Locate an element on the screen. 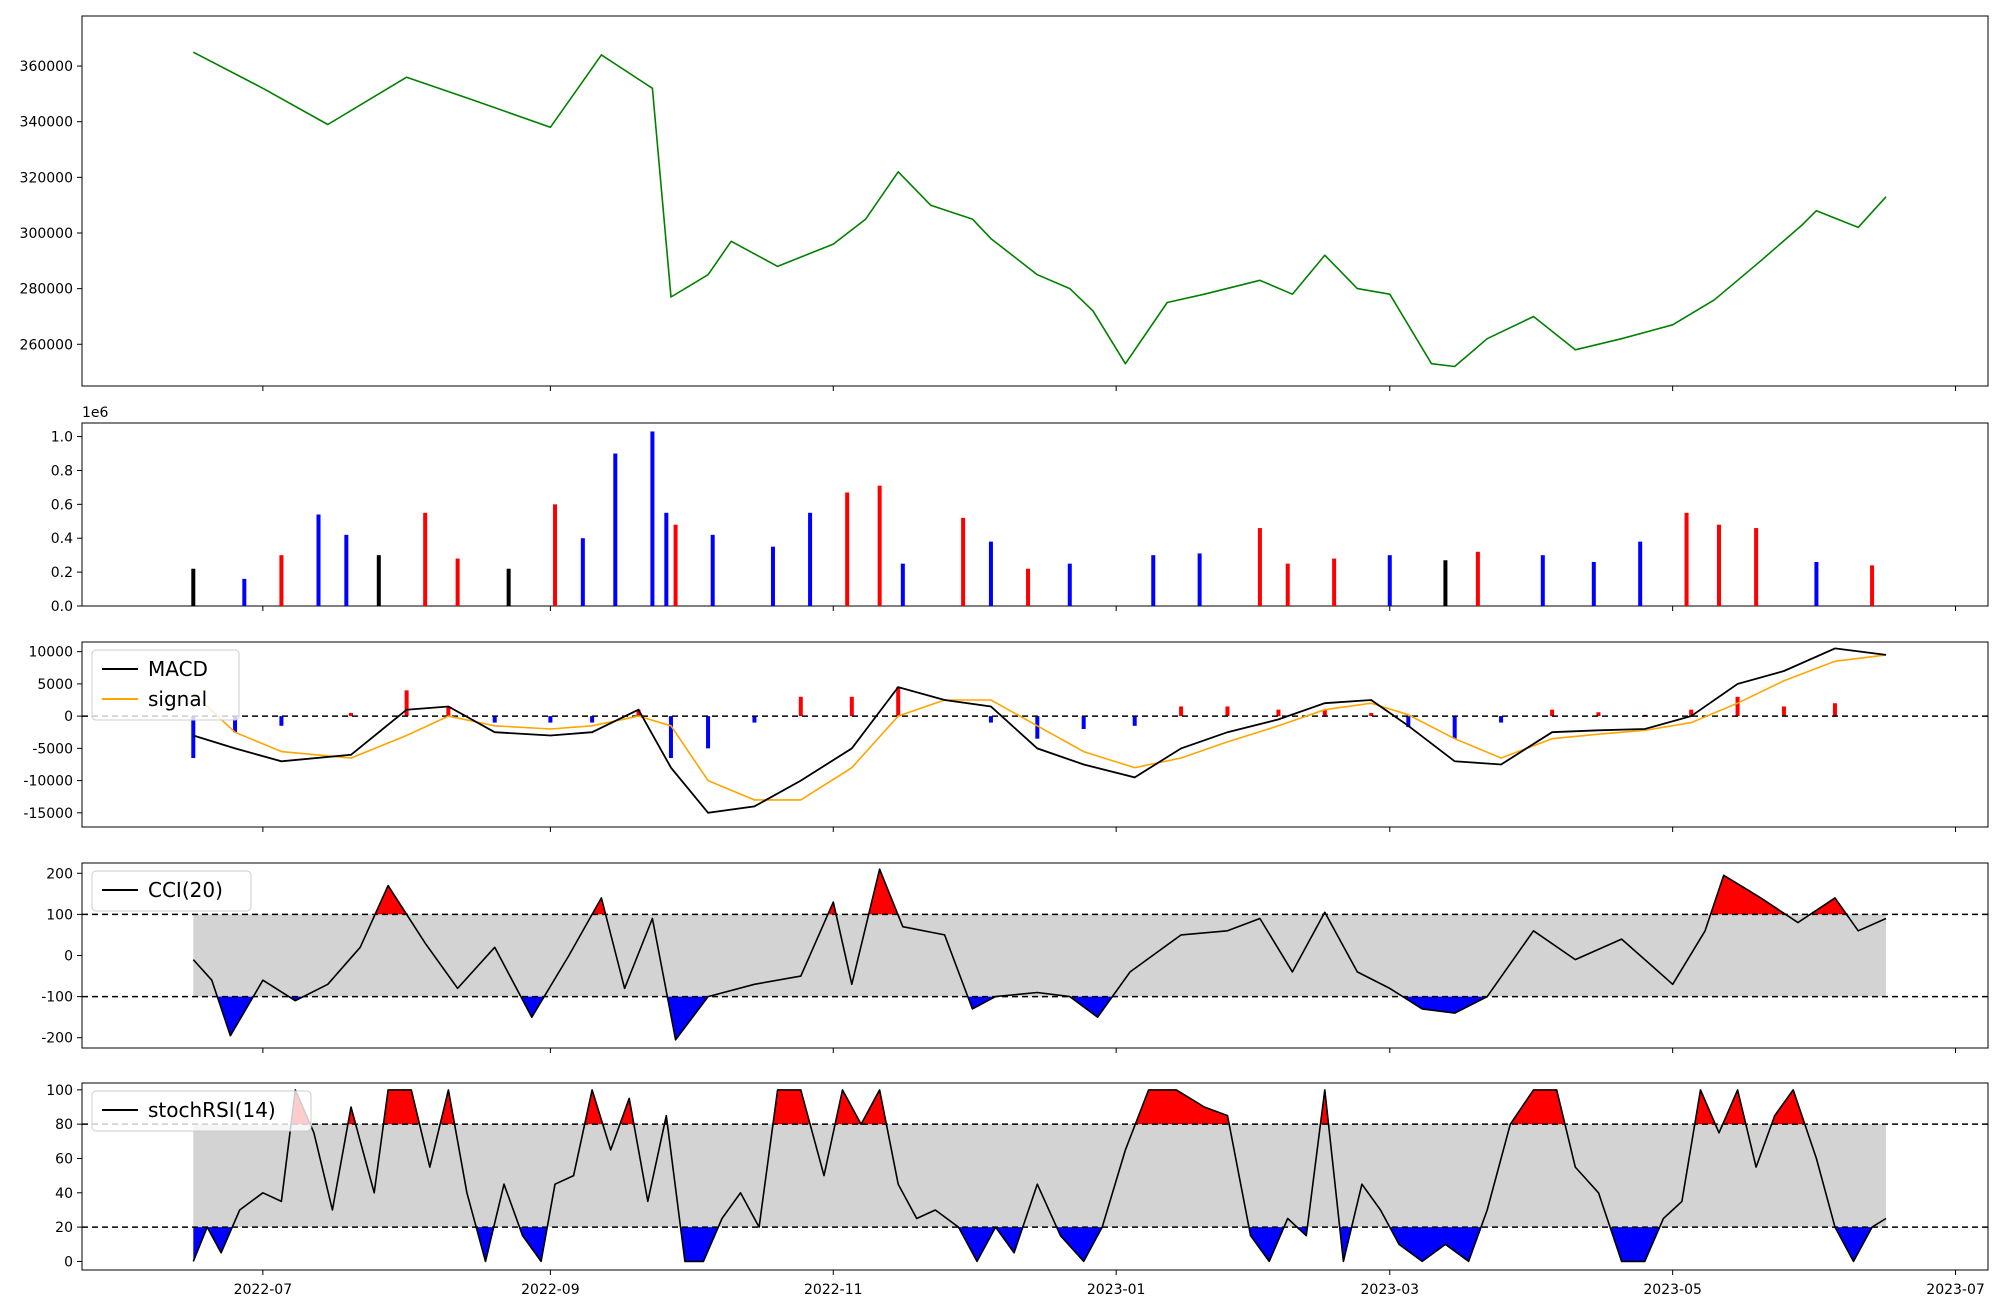  cci-ytick-label: 100 is located at coordinates (59, 915).